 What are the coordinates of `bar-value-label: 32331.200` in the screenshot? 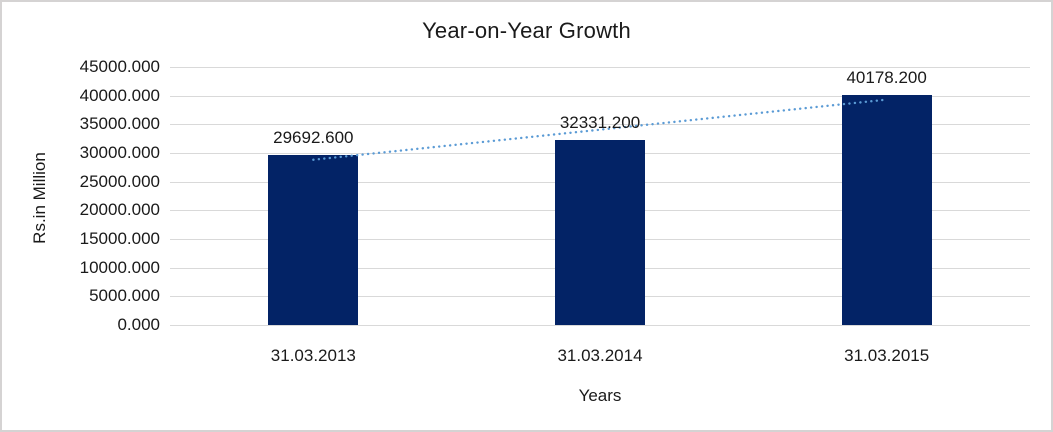 It's located at (600, 122).